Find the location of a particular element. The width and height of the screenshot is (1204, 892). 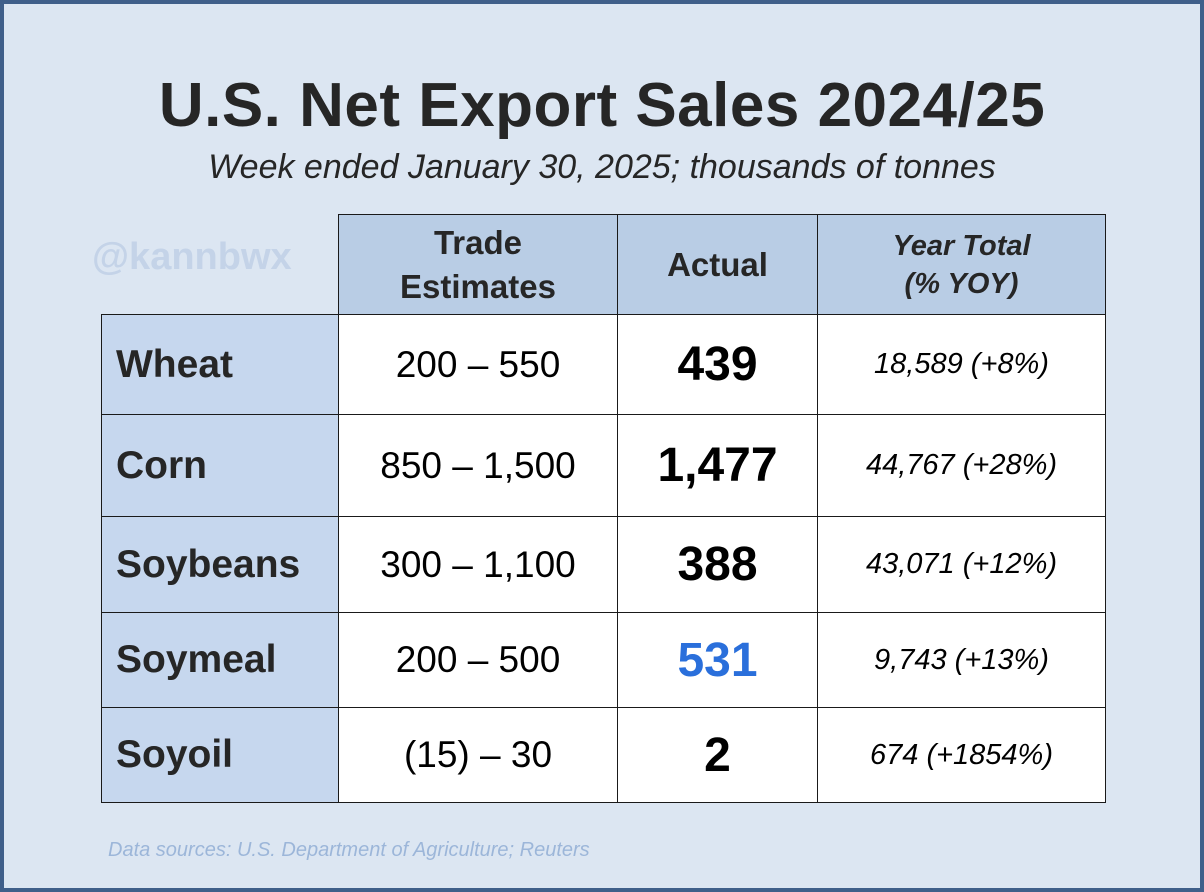

table-row: Soybeans 300 – 1,100 388 43,071 (+12%) is located at coordinates (603, 564).